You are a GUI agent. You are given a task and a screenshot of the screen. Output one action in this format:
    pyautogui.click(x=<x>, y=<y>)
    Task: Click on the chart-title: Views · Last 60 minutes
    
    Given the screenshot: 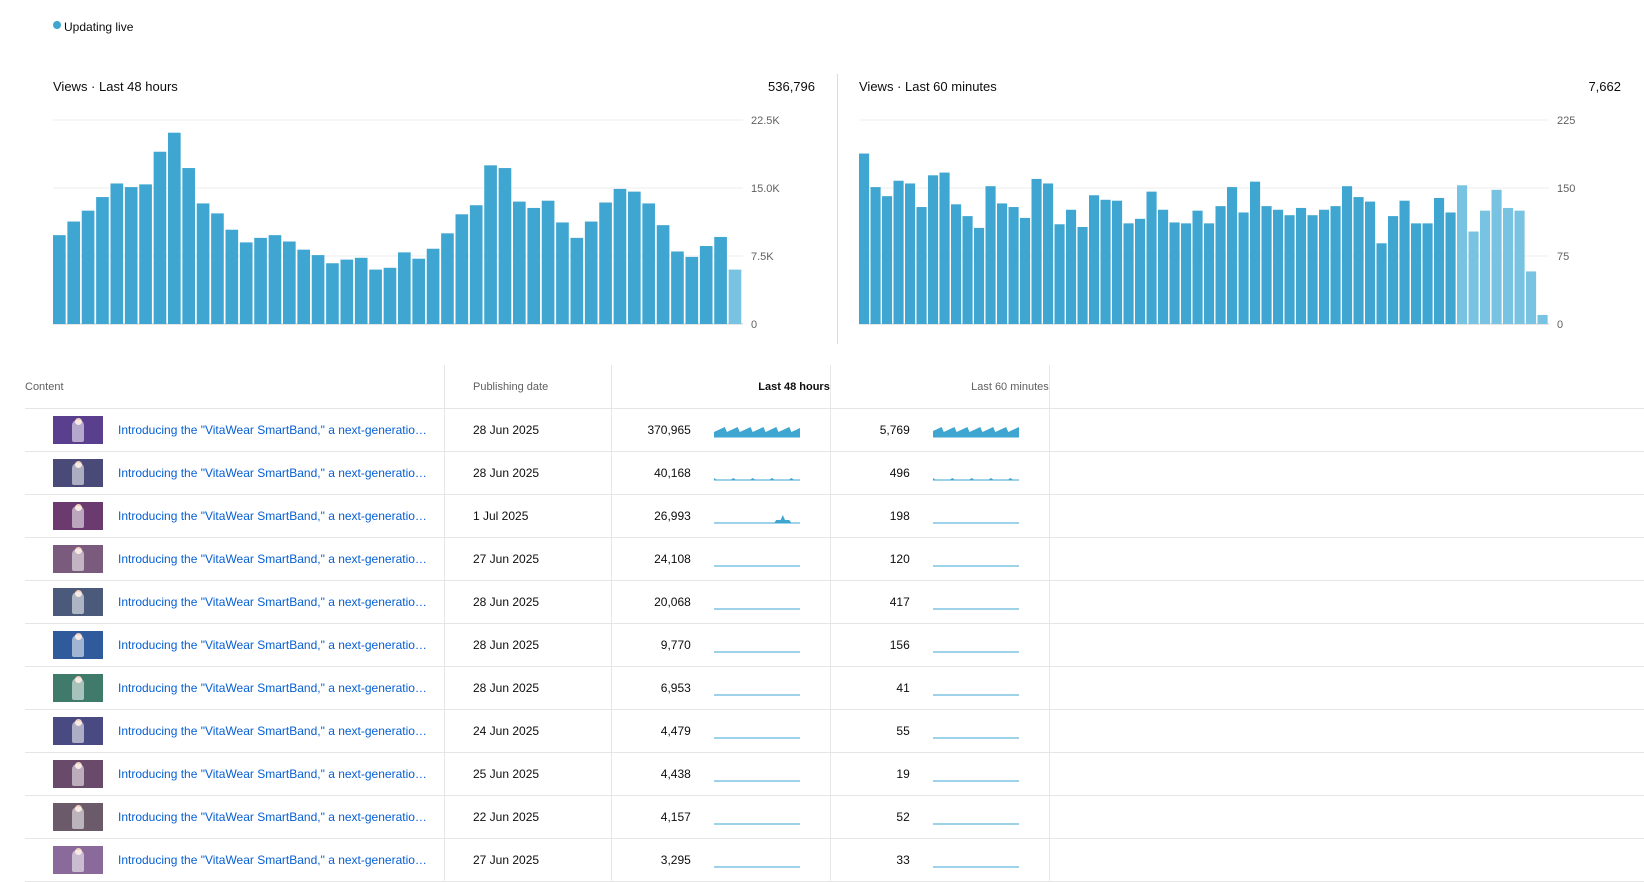 What is the action you would take?
    pyautogui.click(x=928, y=86)
    